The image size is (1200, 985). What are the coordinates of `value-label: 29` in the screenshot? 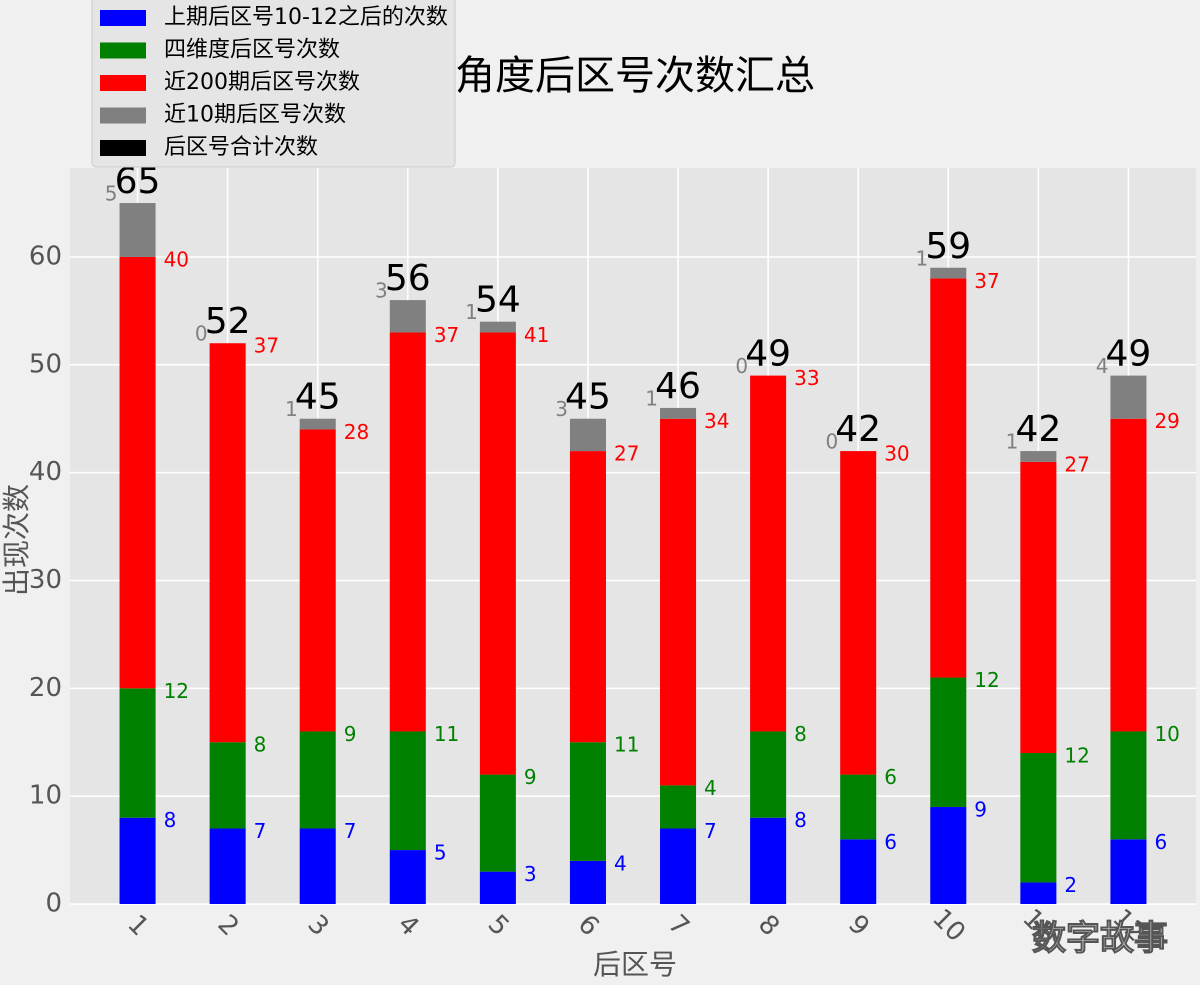 It's located at (1166, 421).